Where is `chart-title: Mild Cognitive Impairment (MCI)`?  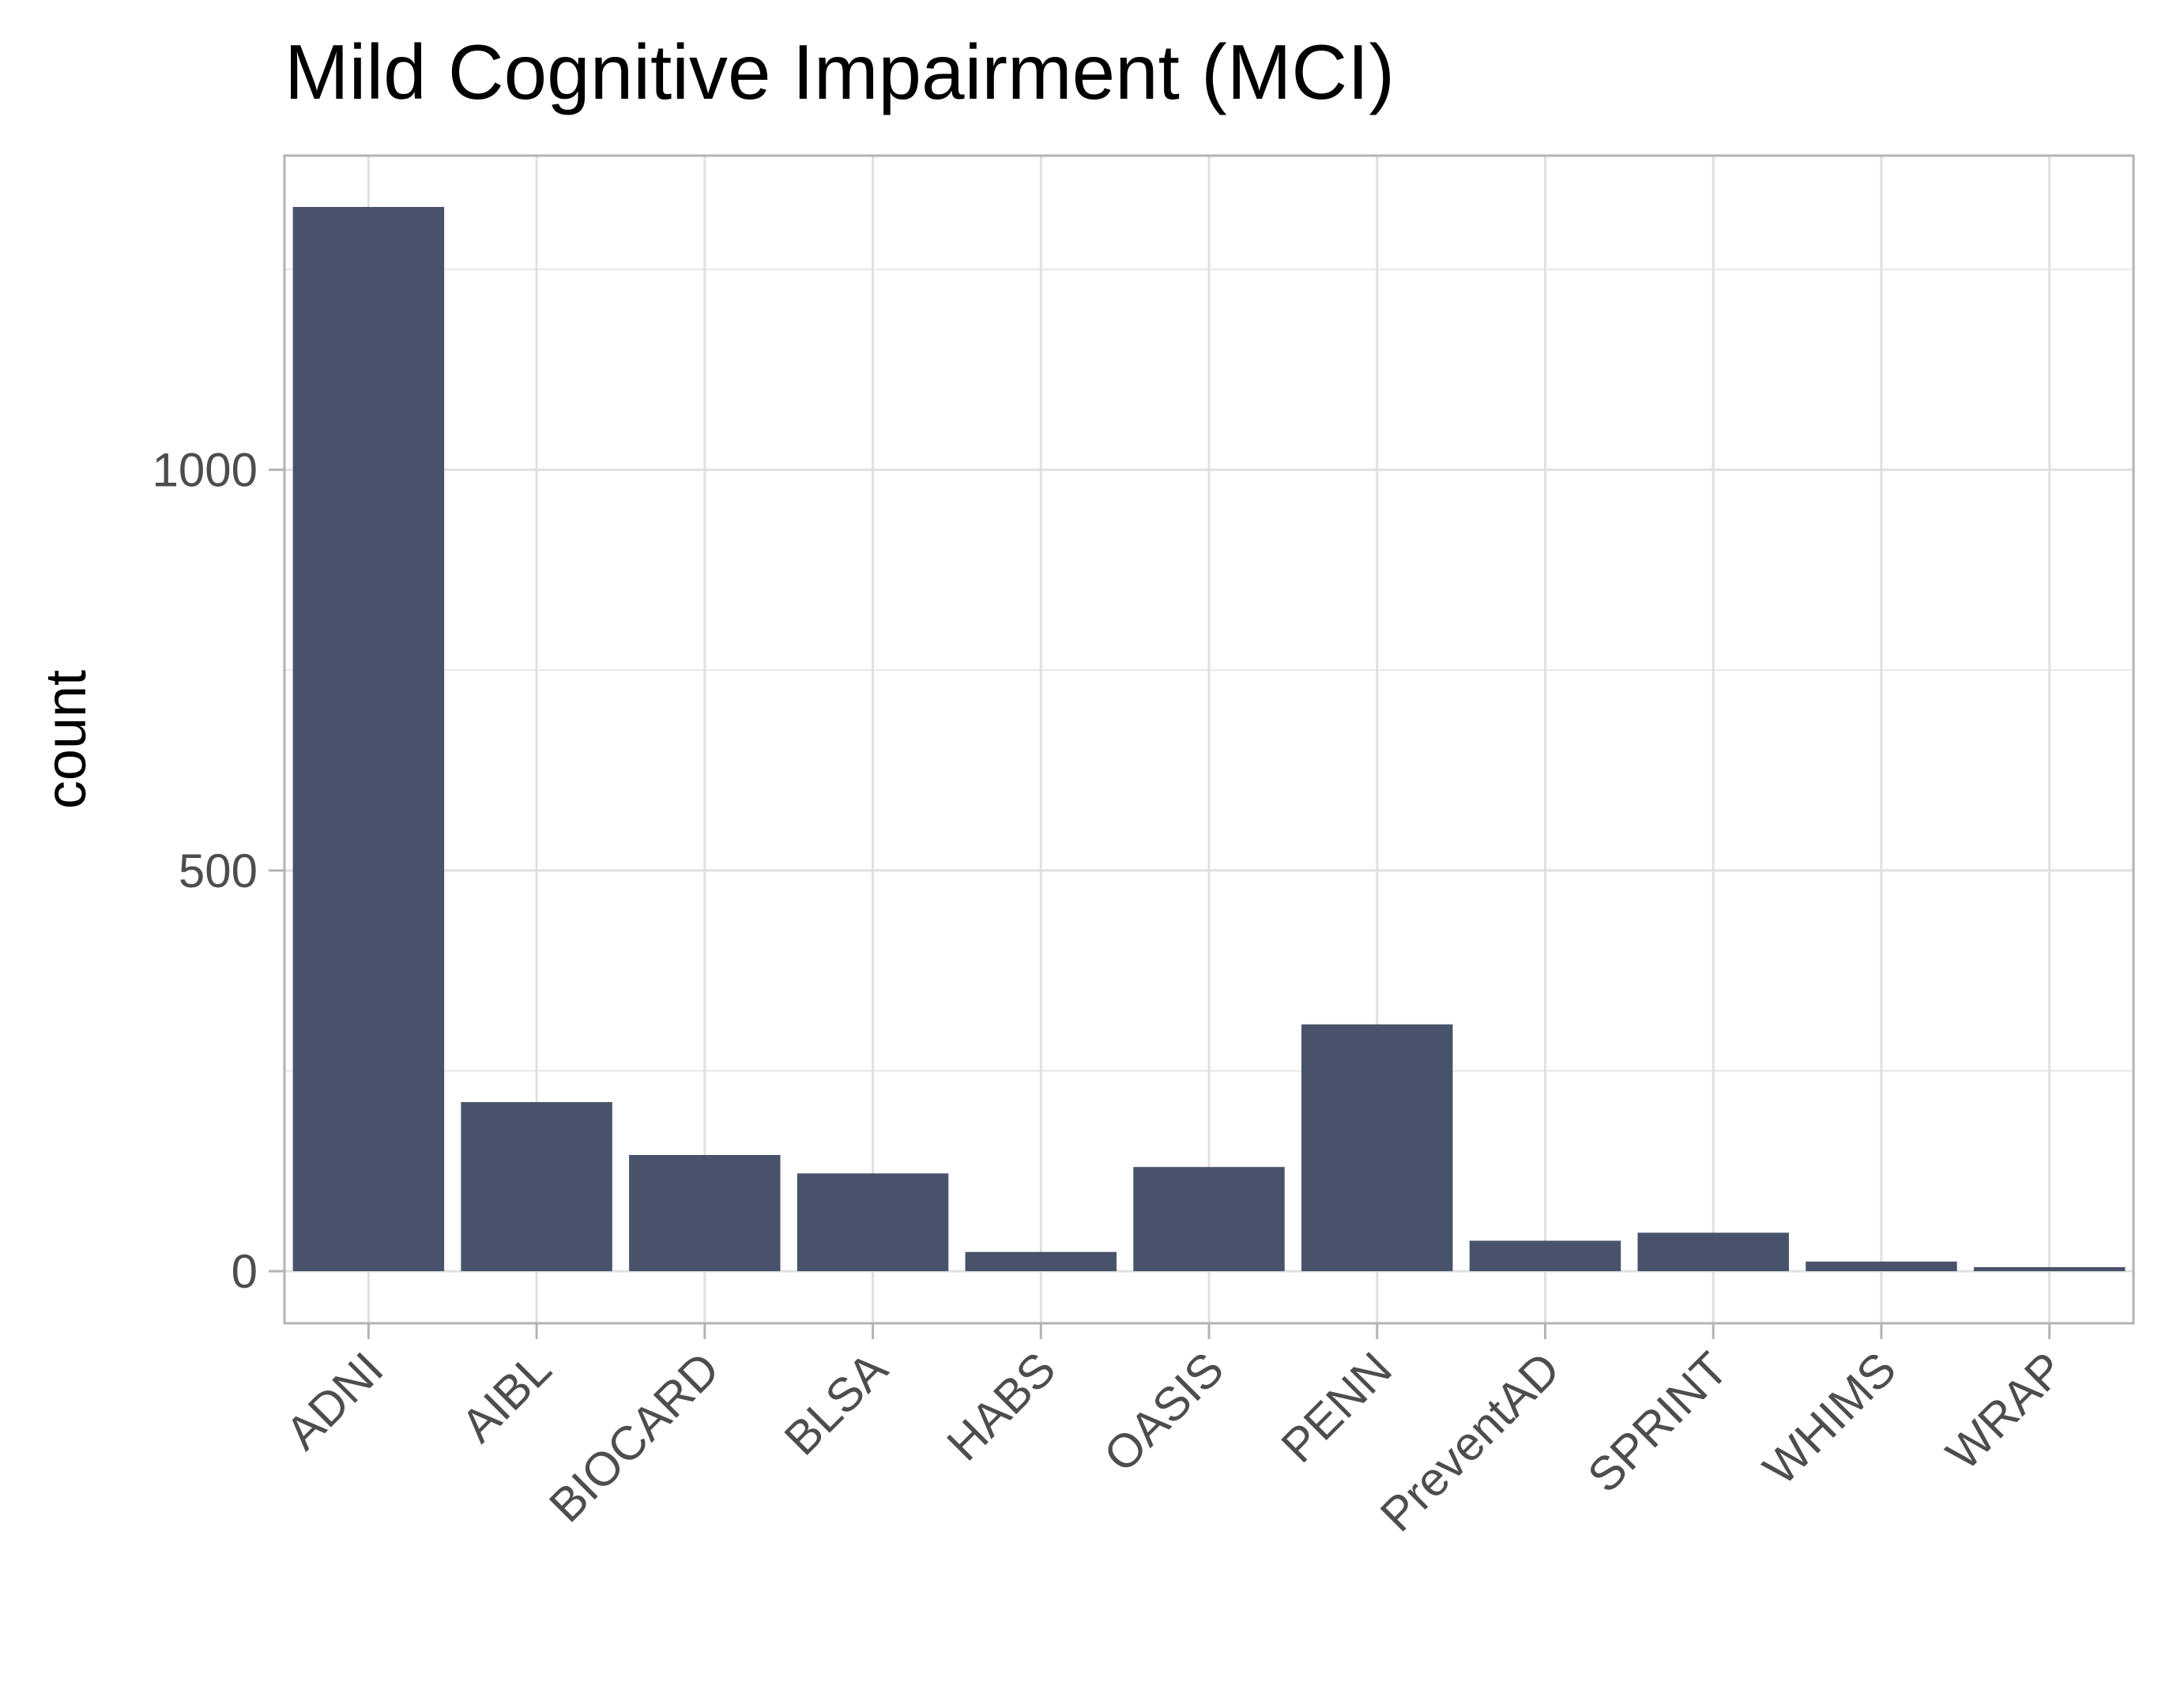
chart-title: Mild Cognitive Impairment (MCI) is located at coordinates (839, 71).